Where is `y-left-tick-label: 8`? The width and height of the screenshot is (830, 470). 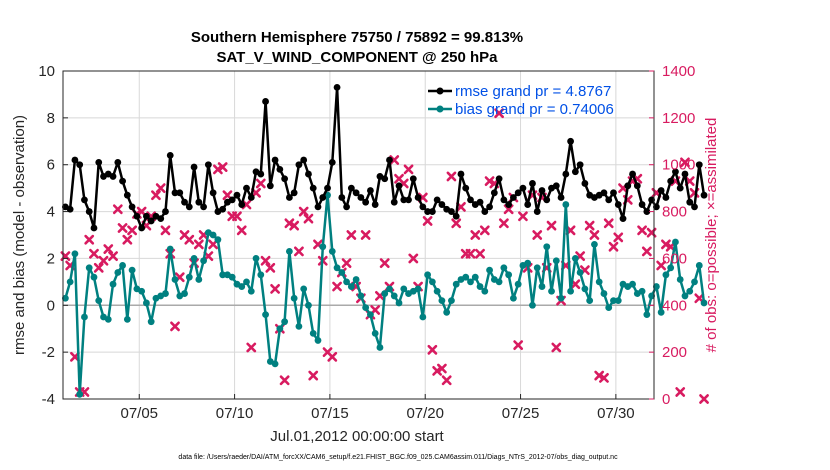
y-left-tick-label: 8 is located at coordinates (51, 118).